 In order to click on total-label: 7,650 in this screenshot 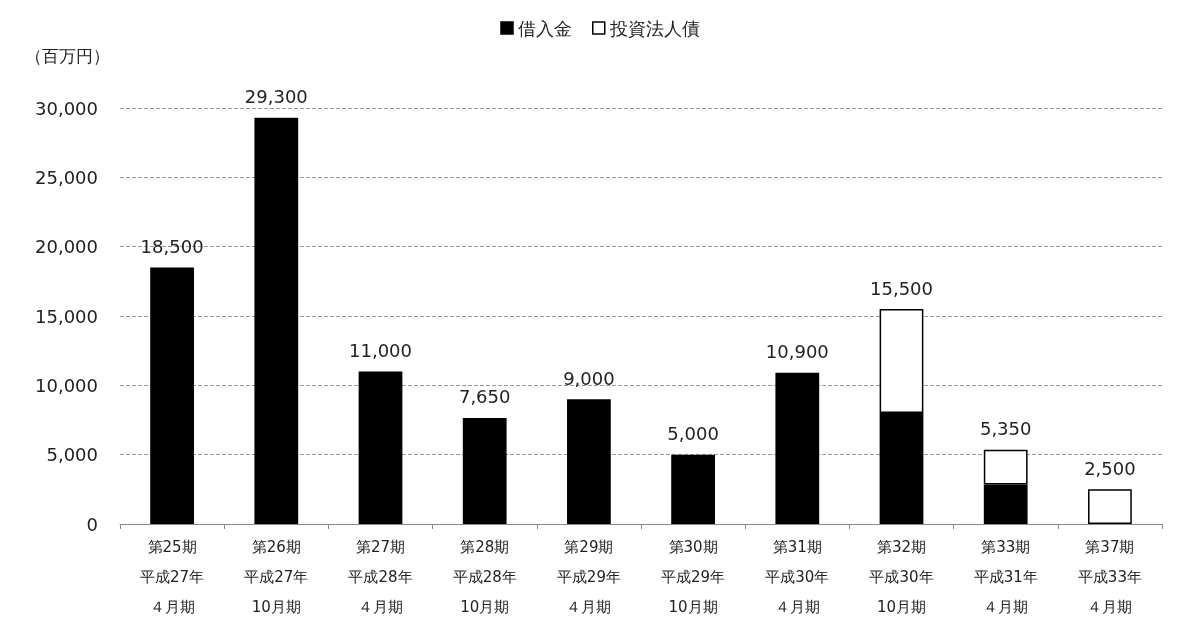, I will do `click(484, 397)`.